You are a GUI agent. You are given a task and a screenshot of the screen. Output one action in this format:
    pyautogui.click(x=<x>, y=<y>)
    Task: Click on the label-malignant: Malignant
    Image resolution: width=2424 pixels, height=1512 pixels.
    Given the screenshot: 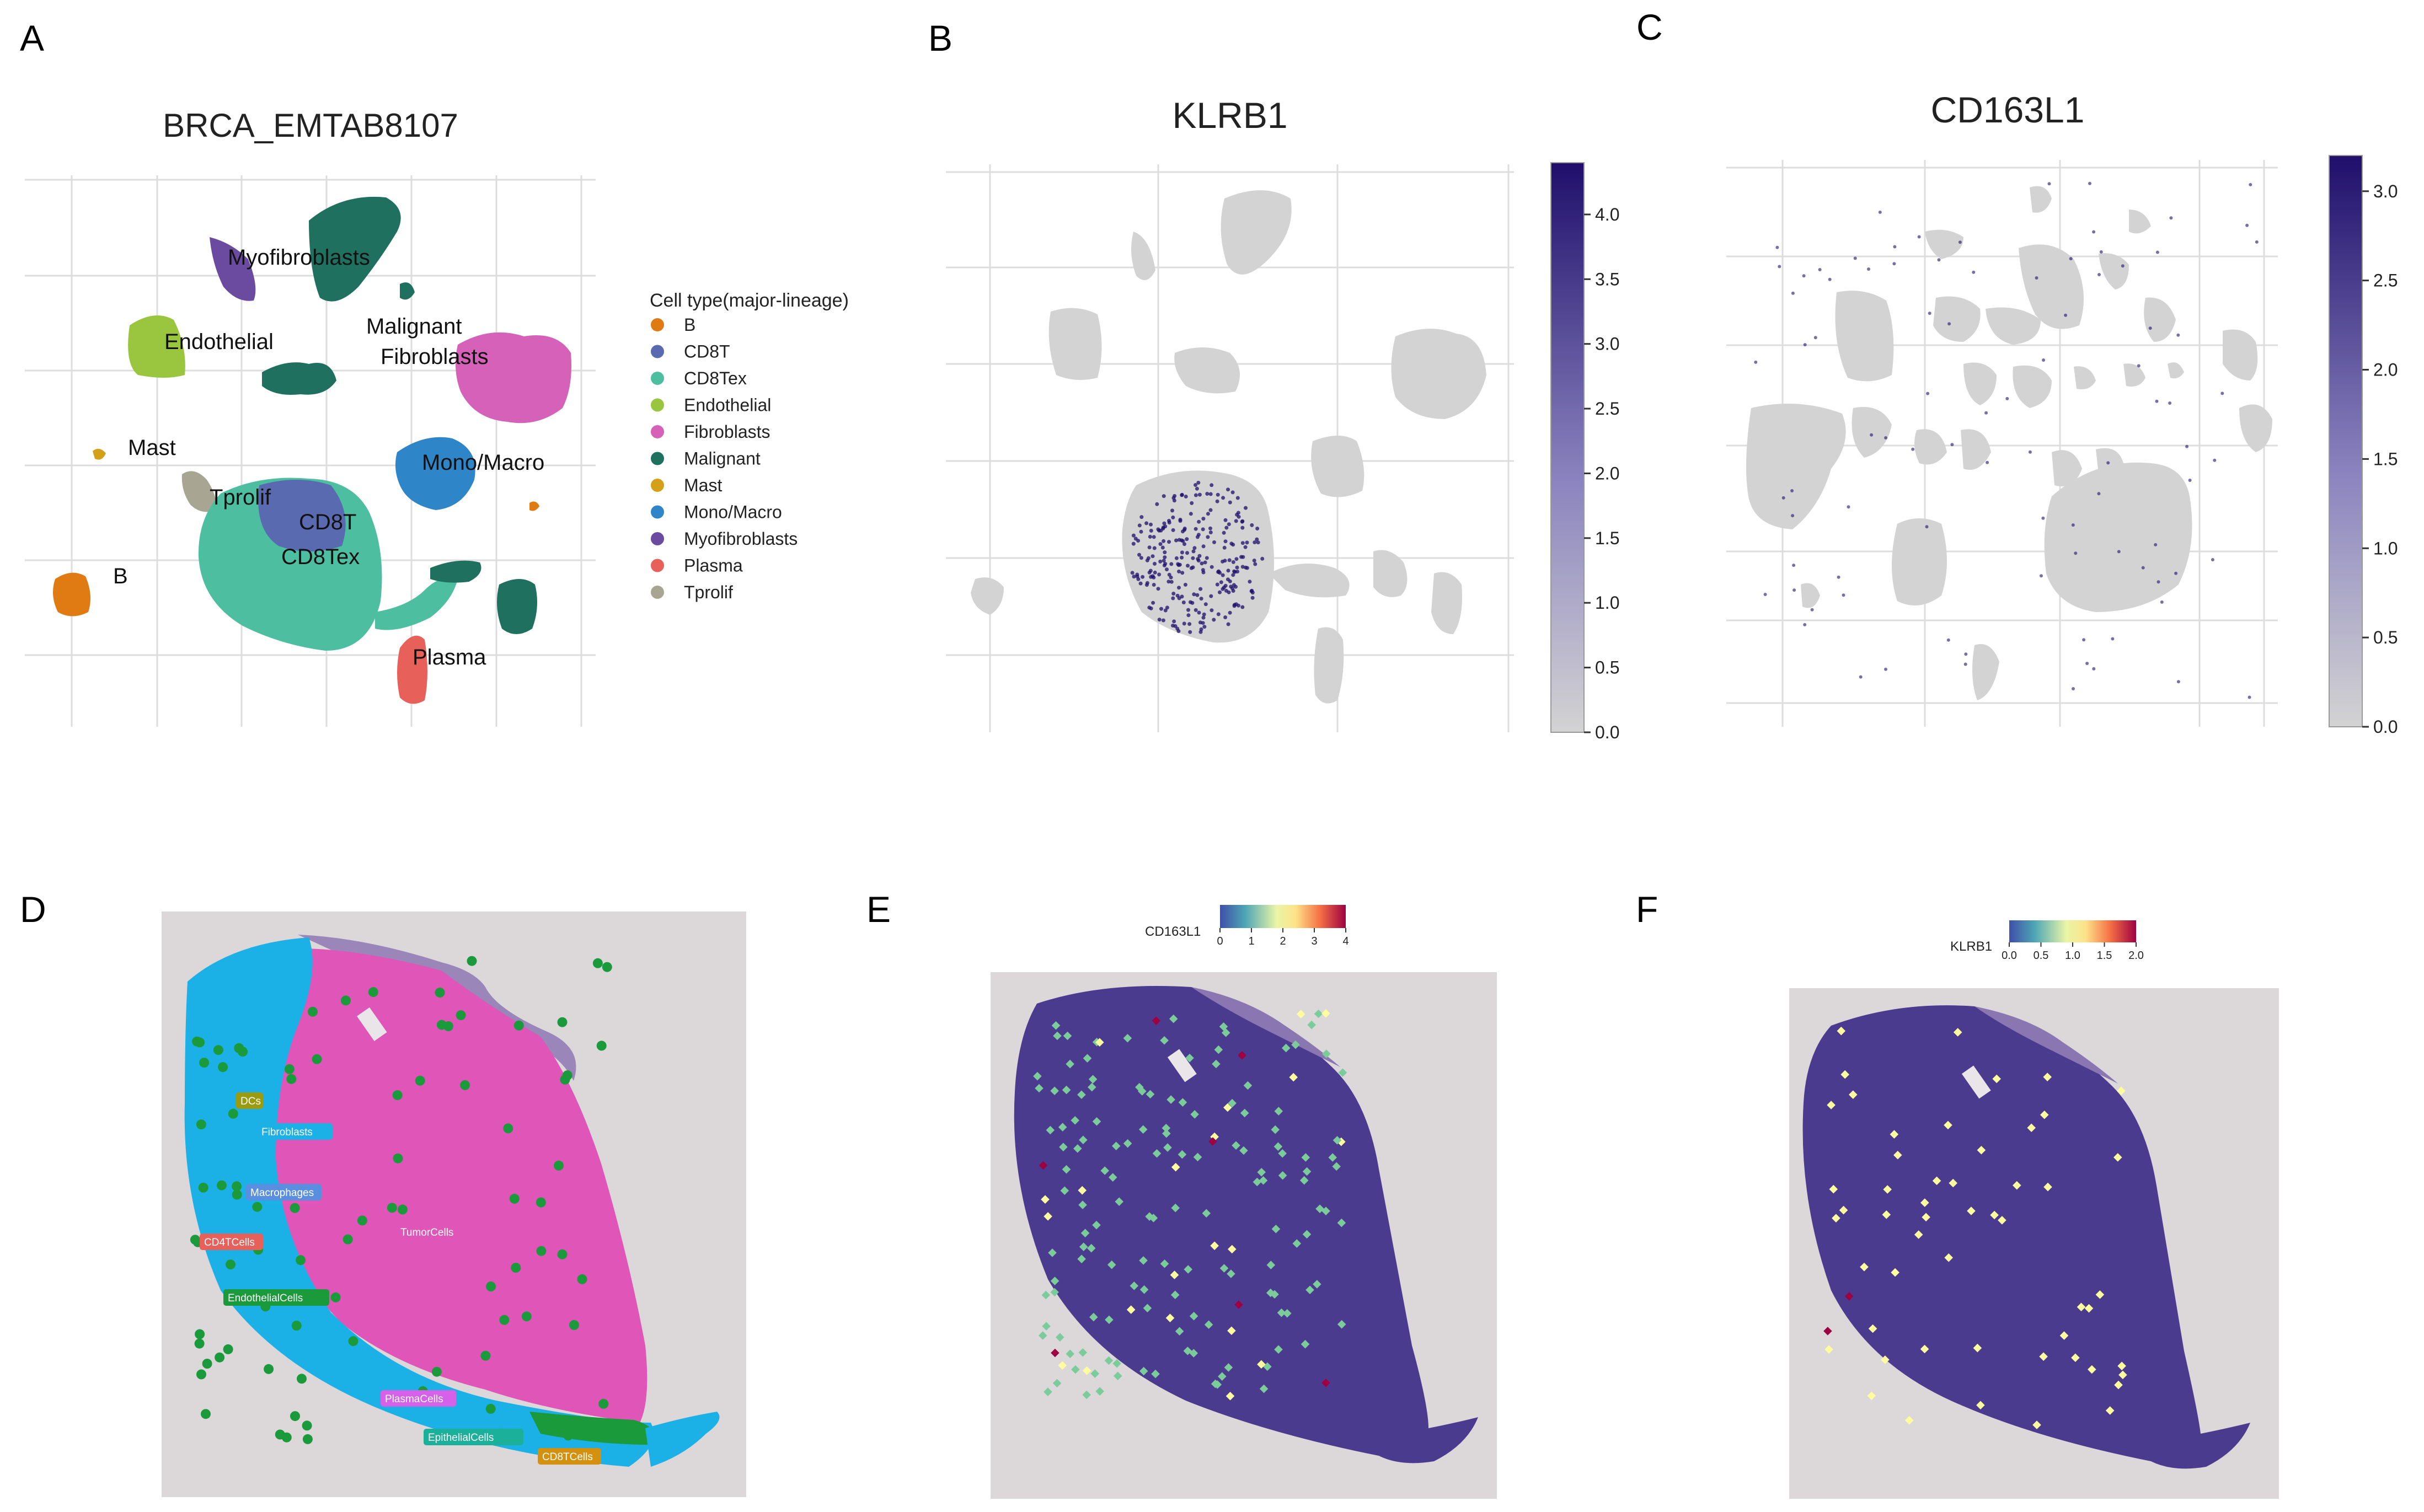 What is the action you would take?
    pyautogui.click(x=414, y=326)
    